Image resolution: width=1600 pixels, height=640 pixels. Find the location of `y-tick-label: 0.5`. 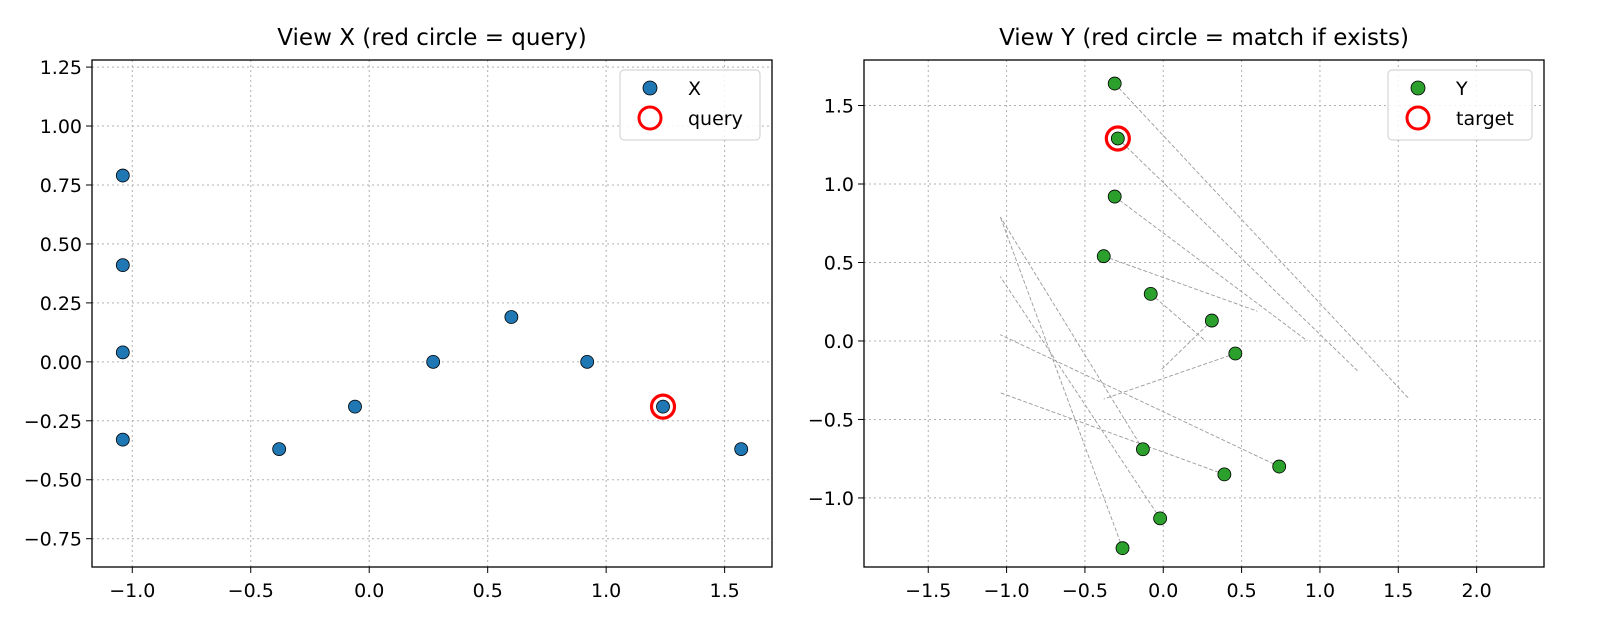

y-tick-label: 0.5 is located at coordinates (839, 263).